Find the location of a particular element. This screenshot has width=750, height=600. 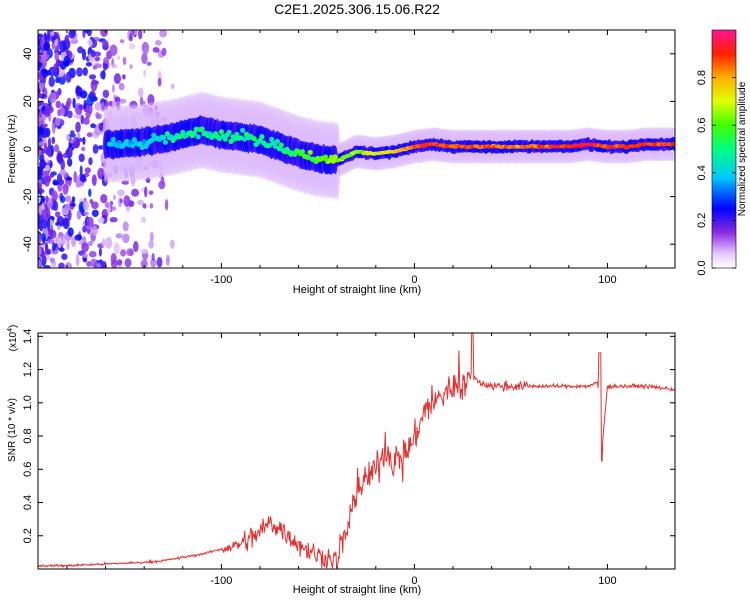

snr-ytick-label: 0.8 is located at coordinates (28, 435).